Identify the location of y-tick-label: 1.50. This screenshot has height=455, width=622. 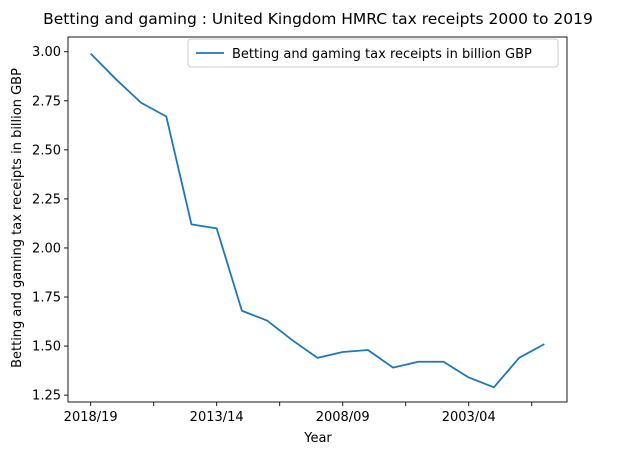
(46, 347).